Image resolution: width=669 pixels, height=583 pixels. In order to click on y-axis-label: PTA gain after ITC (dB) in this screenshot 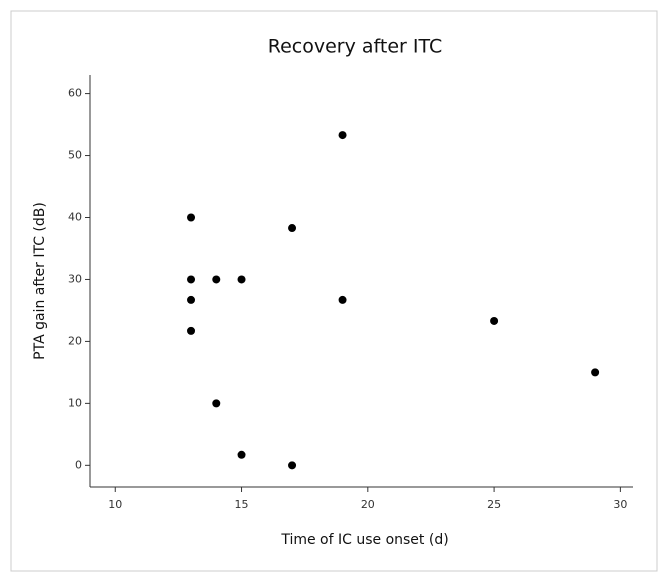, I will do `click(40, 281)`.